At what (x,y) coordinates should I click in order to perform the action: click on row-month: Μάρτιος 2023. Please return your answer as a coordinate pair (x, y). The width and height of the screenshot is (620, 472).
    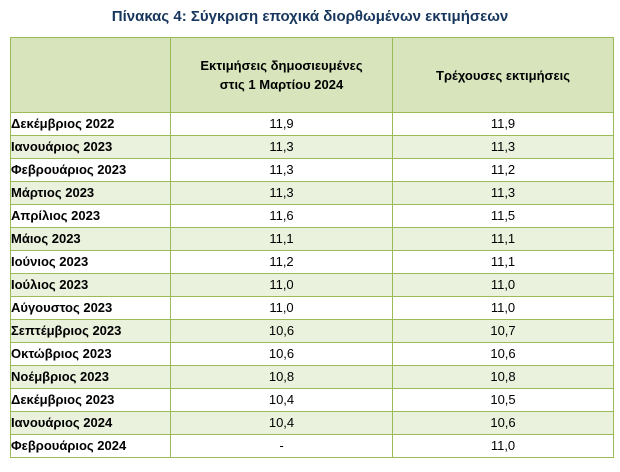
    Looking at the image, I should click on (90, 193).